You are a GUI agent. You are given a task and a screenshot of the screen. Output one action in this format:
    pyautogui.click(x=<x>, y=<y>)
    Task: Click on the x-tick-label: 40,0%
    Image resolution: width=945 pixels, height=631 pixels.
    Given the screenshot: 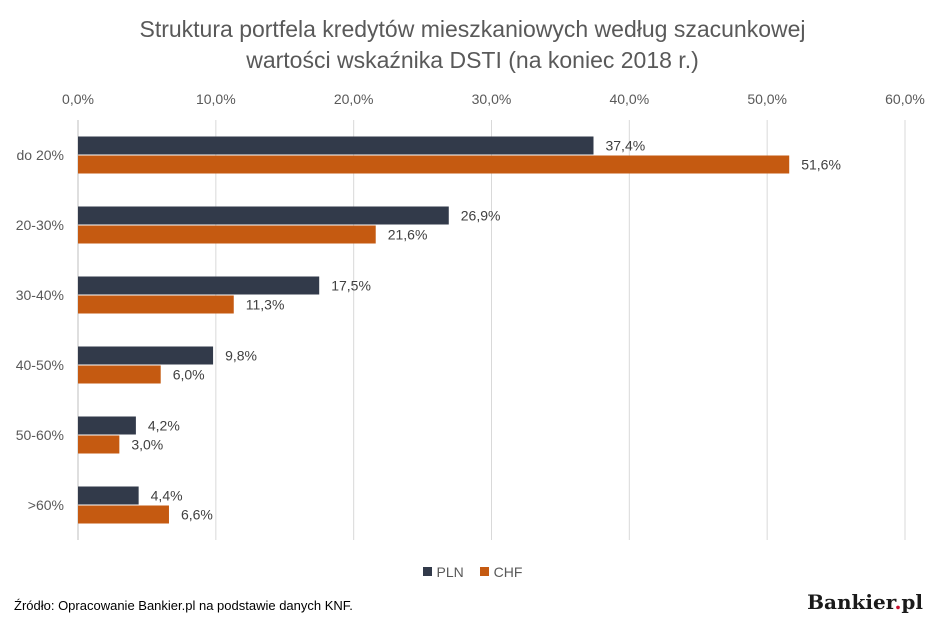 What is the action you would take?
    pyautogui.click(x=629, y=99)
    